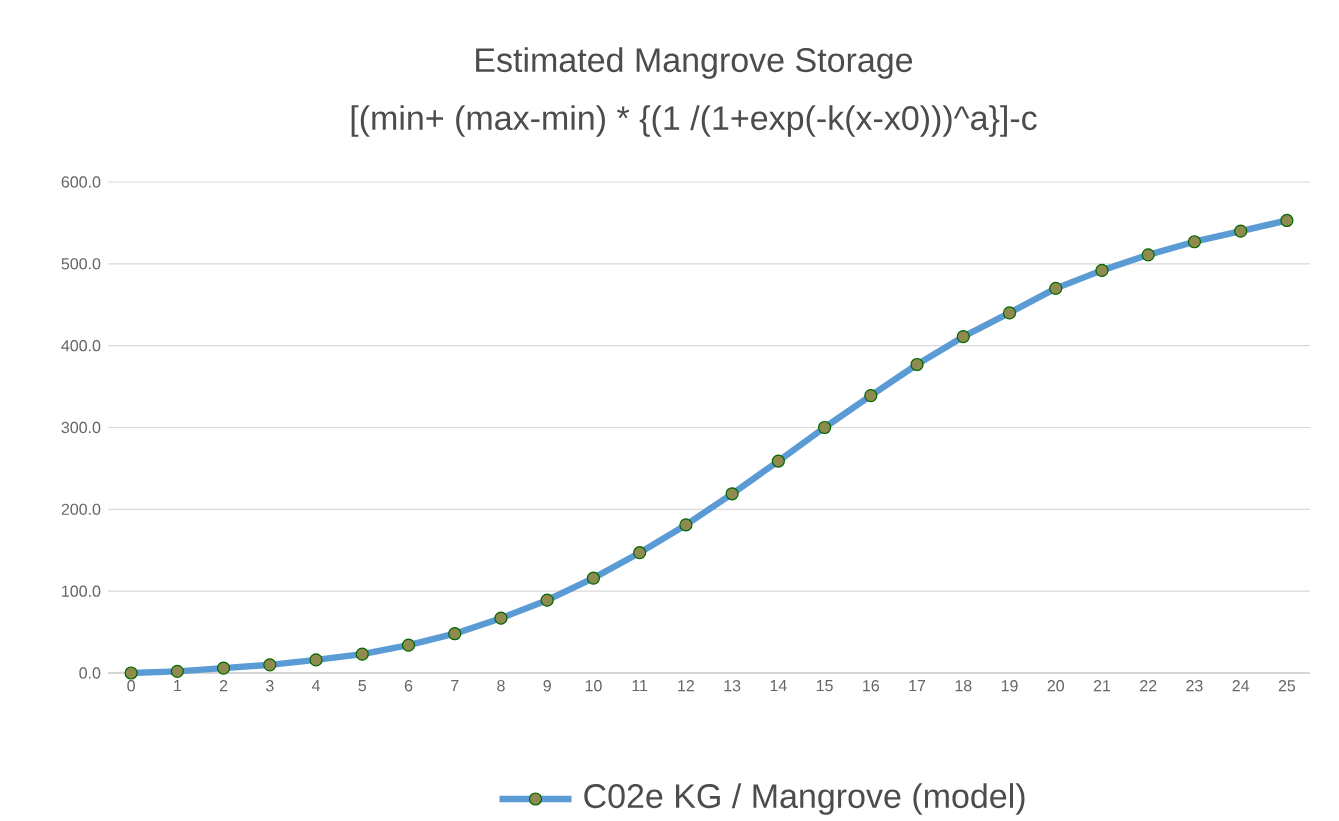 This screenshot has height=821, width=1339. Describe the element at coordinates (90, 673) in the screenshot. I see `y-tick-label: 0.0` at that location.